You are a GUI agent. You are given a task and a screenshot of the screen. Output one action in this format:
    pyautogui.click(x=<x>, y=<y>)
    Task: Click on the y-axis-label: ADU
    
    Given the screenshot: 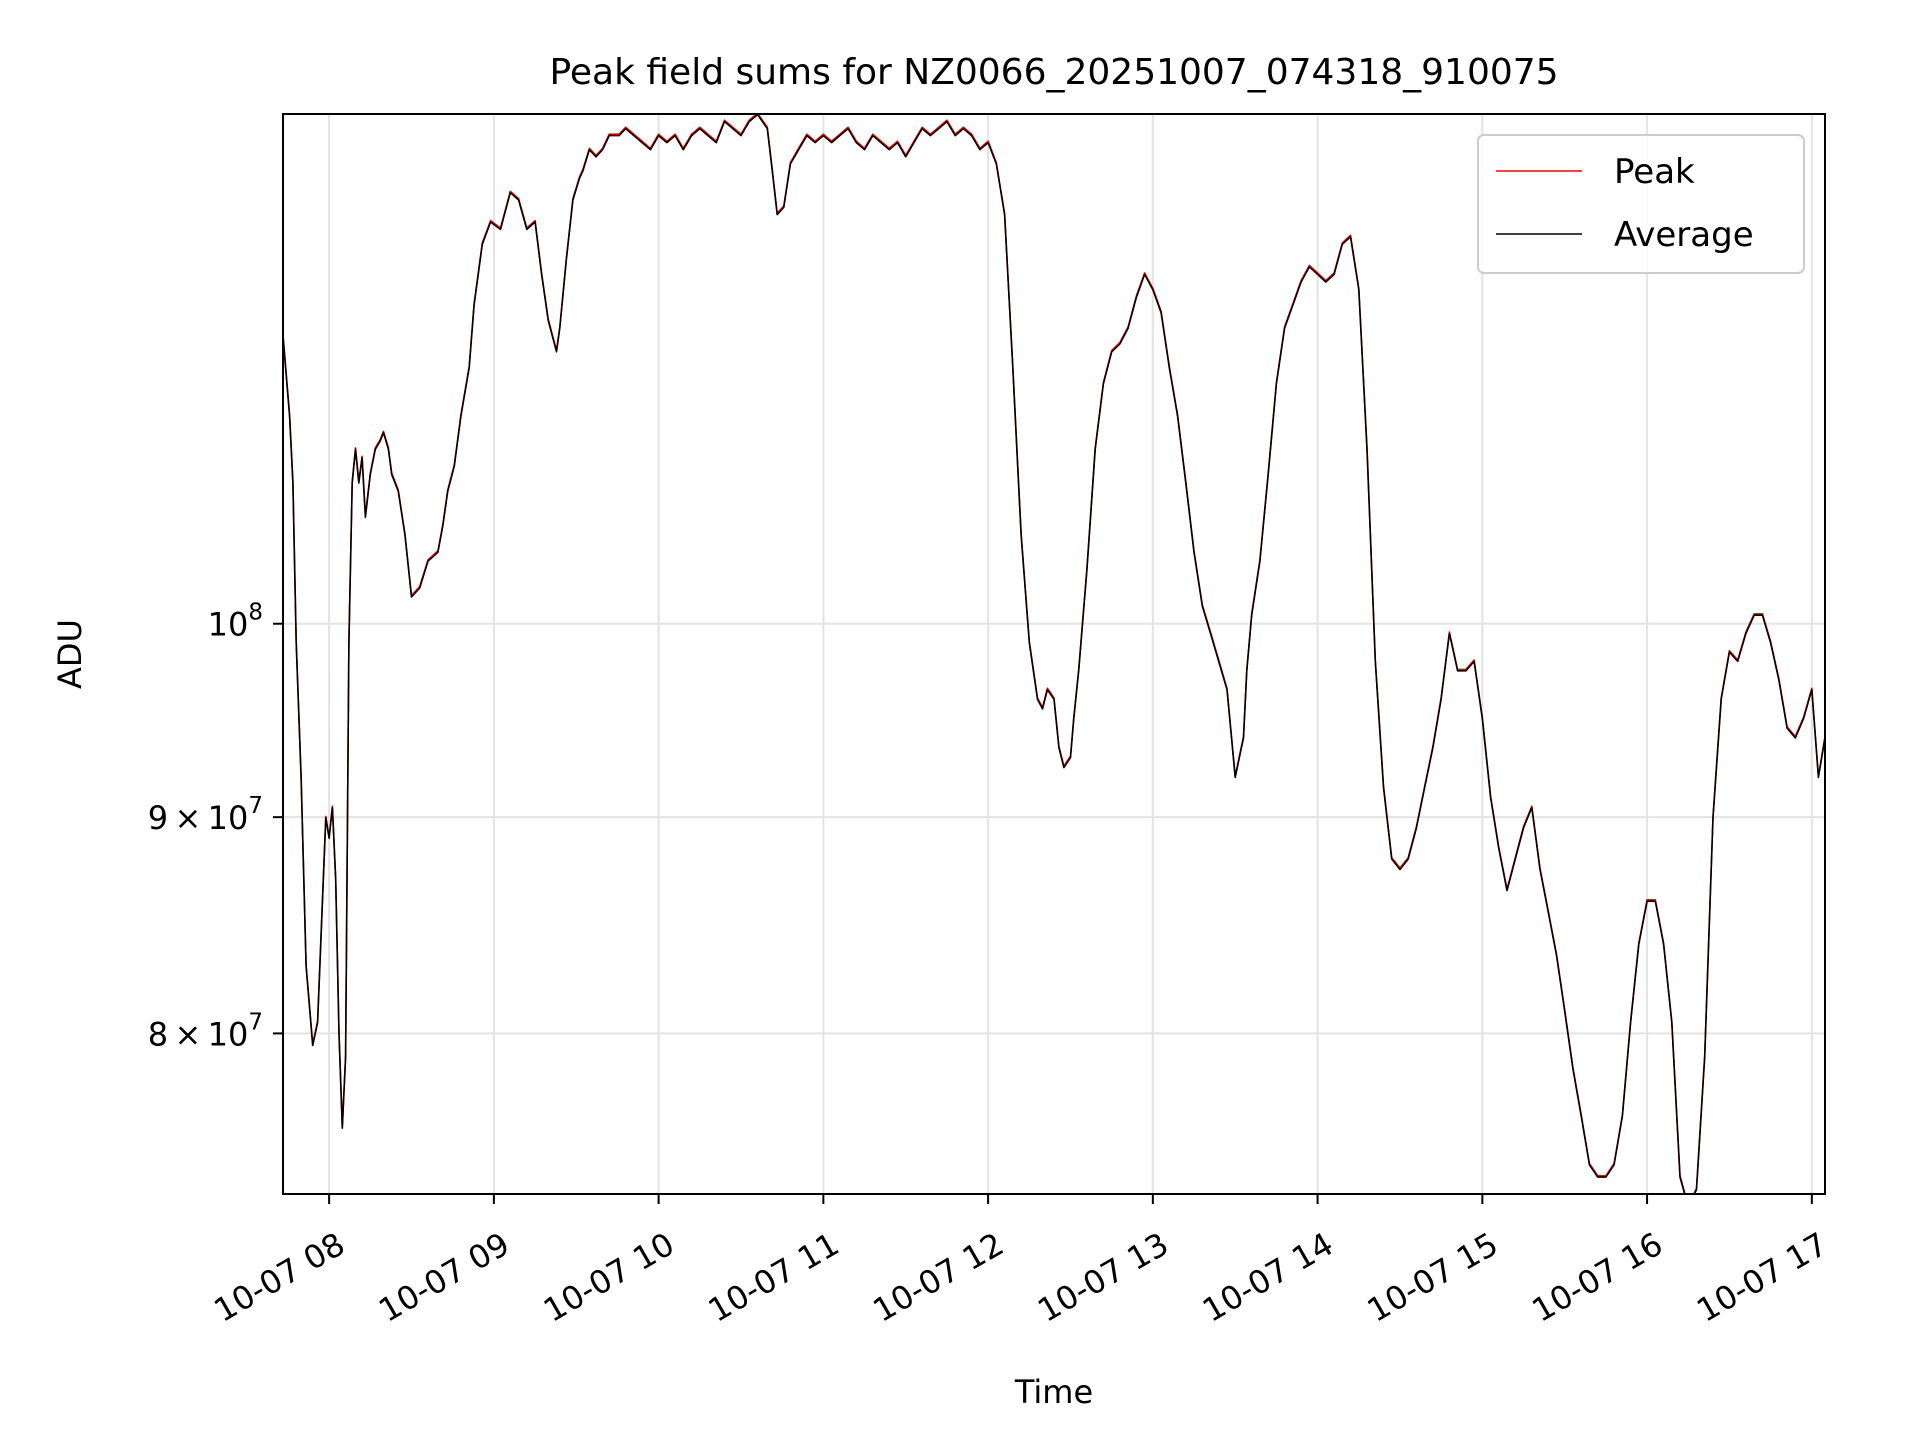 What is the action you would take?
    pyautogui.click(x=70, y=654)
    